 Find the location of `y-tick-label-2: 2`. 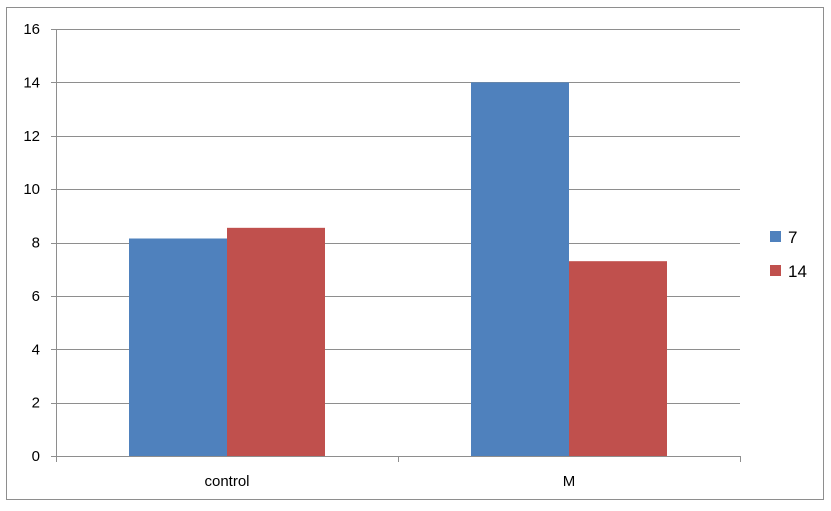

y-tick-label-2: 2 is located at coordinates (36, 403).